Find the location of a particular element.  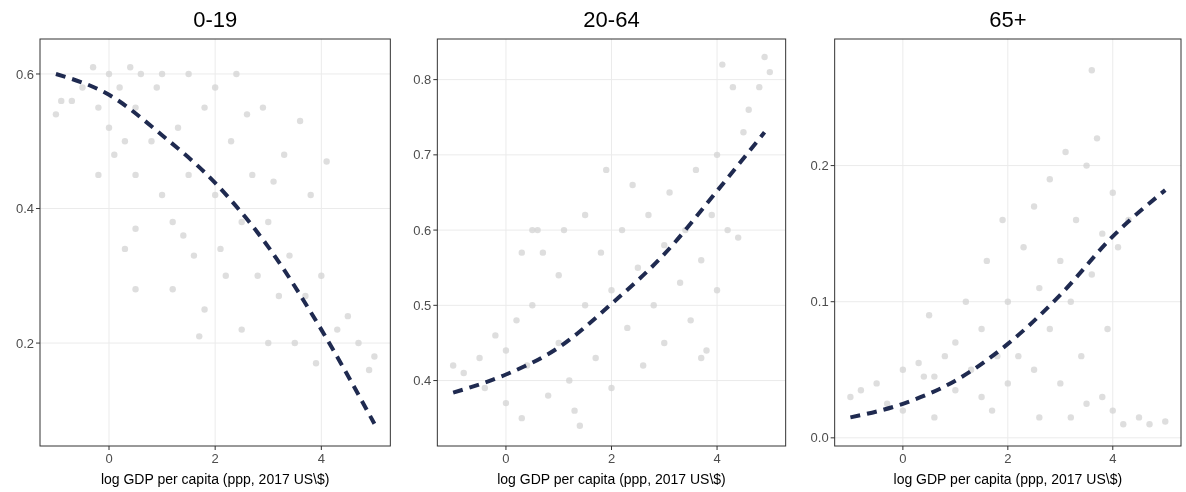

y-tick-label: 0.0 is located at coordinates (819, 438).